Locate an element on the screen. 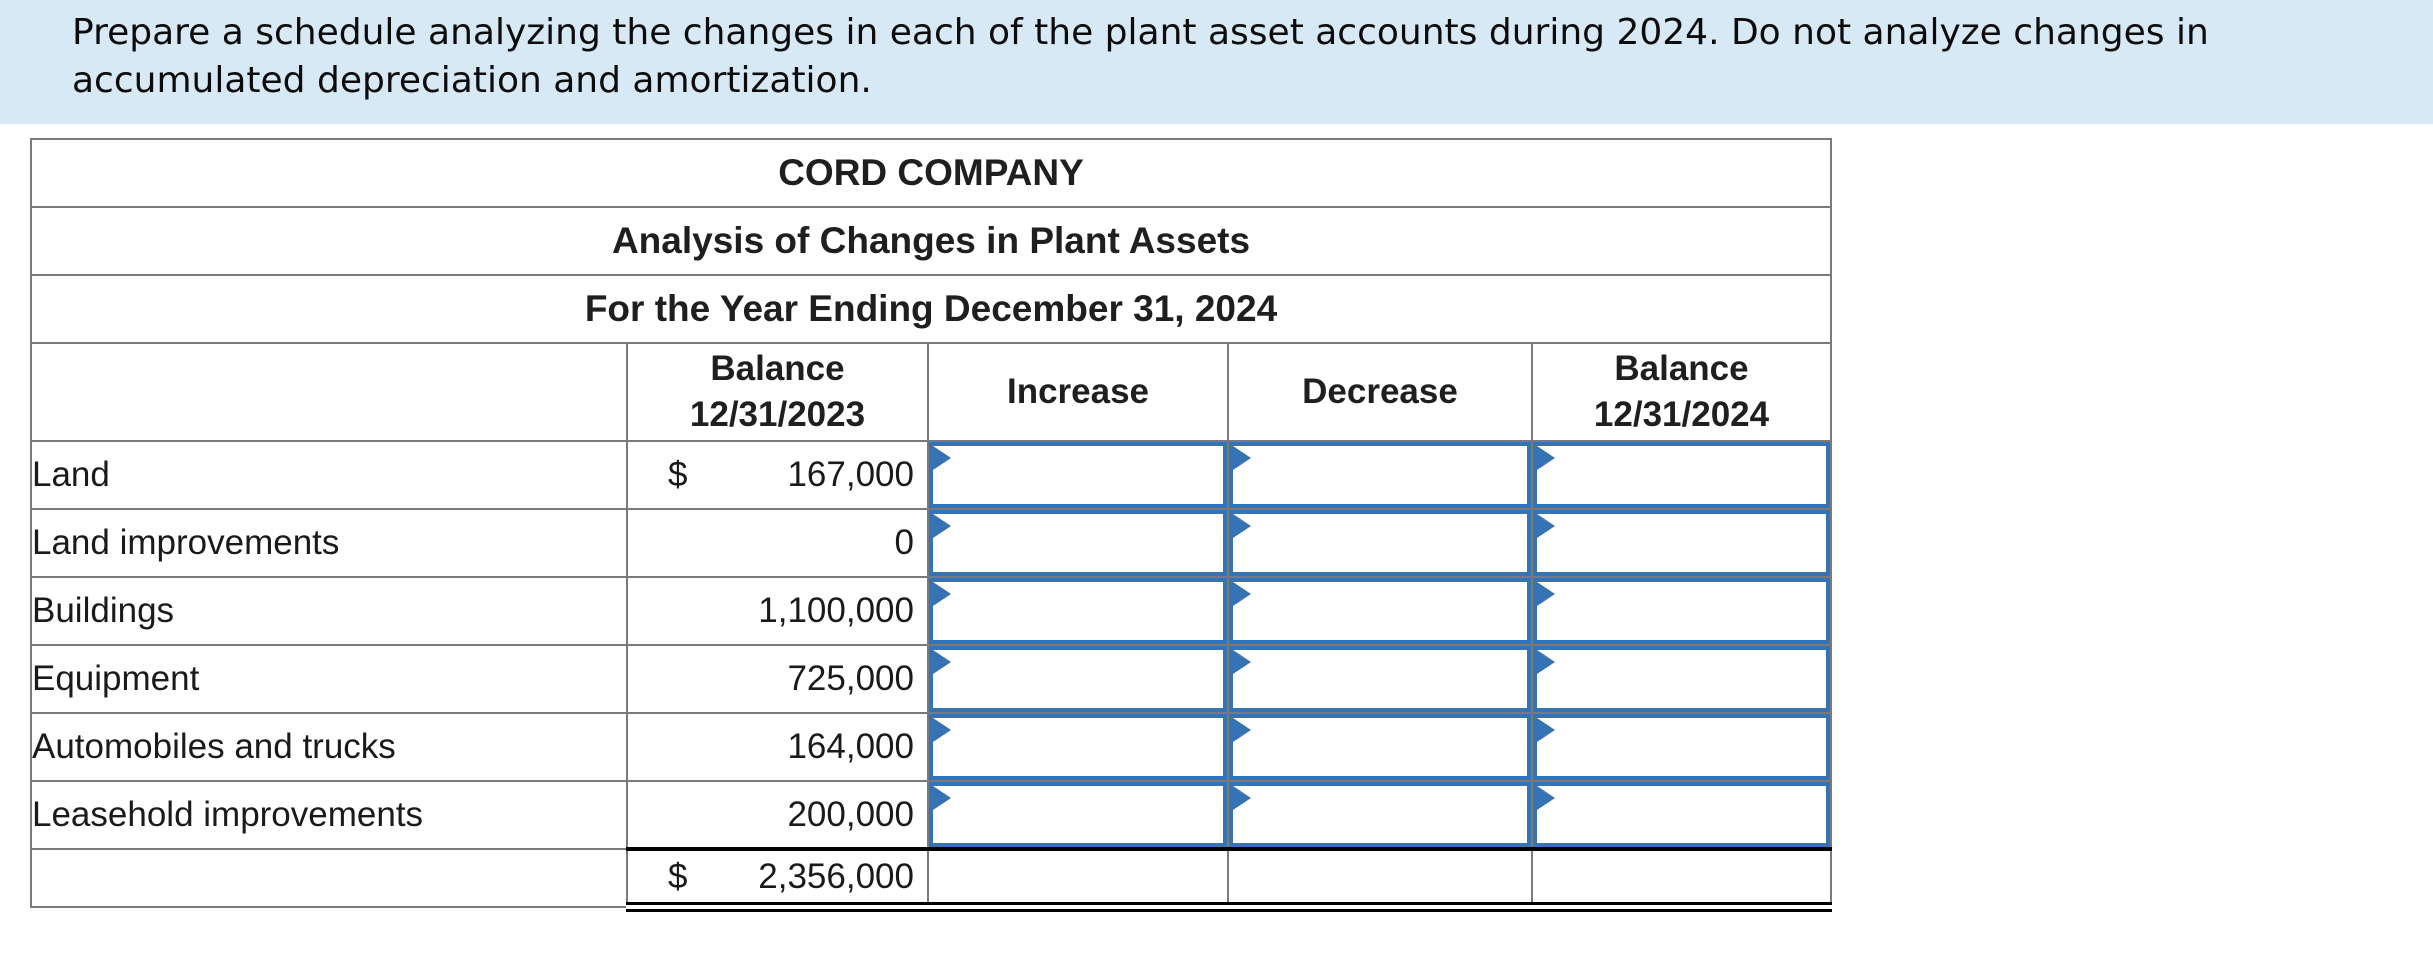 The height and width of the screenshot is (963, 2433). total-row: $ 2,356,000 is located at coordinates (931, 879).